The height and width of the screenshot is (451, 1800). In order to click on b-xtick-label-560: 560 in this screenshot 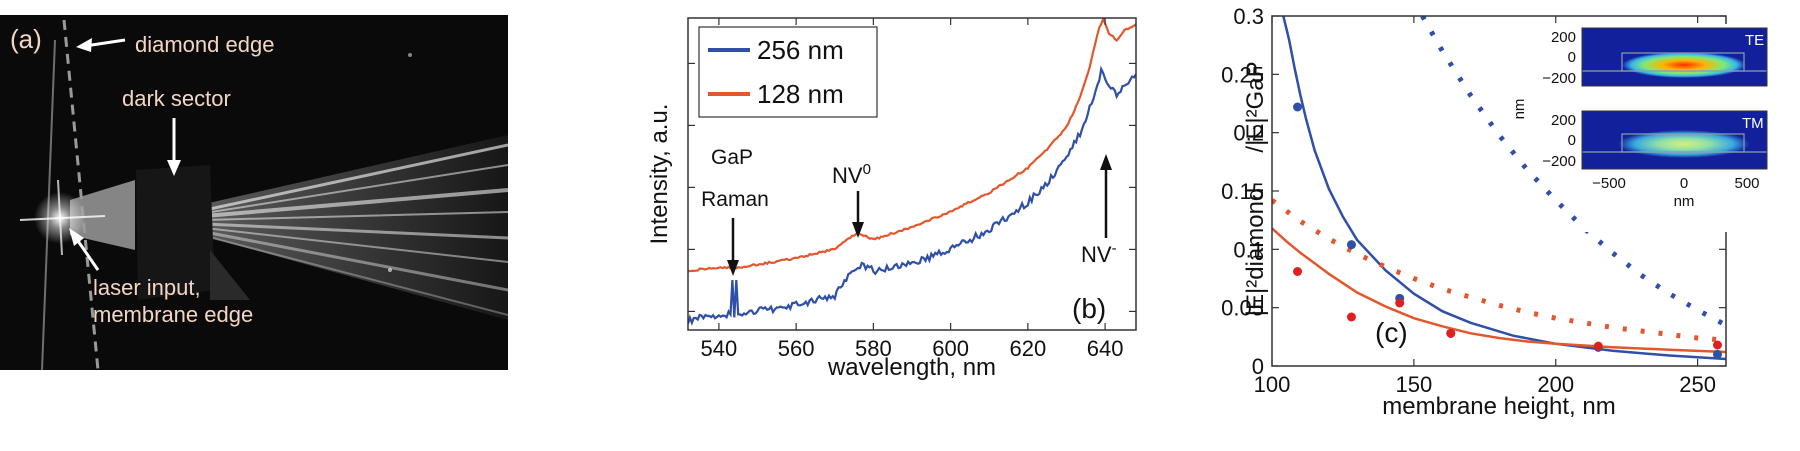, I will do `click(796, 348)`.